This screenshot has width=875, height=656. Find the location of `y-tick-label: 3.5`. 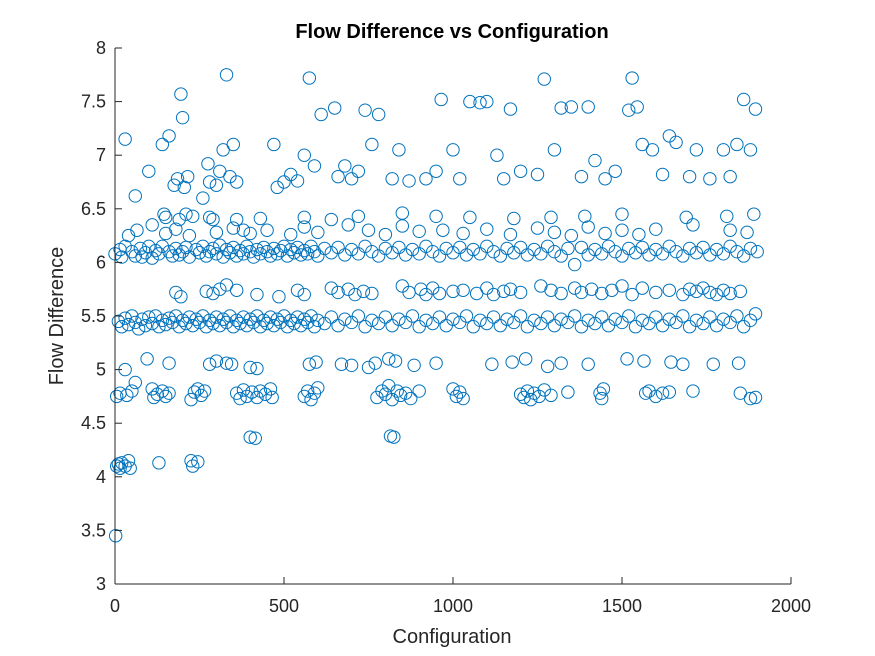

y-tick-label: 3.5 is located at coordinates (93, 530).